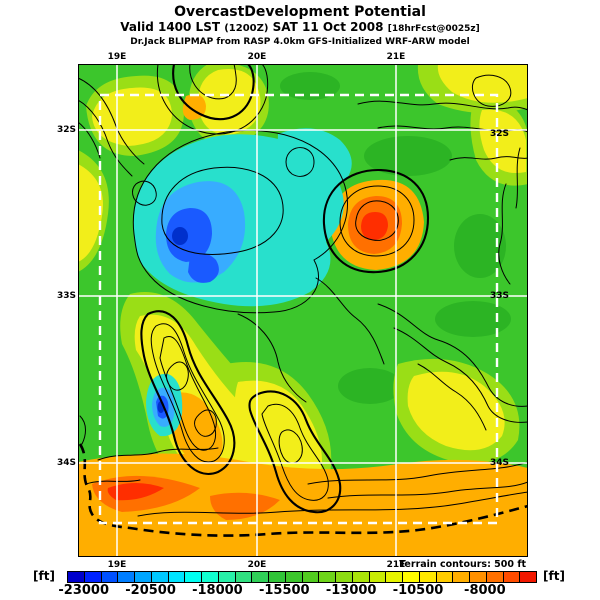  Describe the element at coordinates (418, 590) in the screenshot. I see `colorbar-tick-label: -10500` at that location.